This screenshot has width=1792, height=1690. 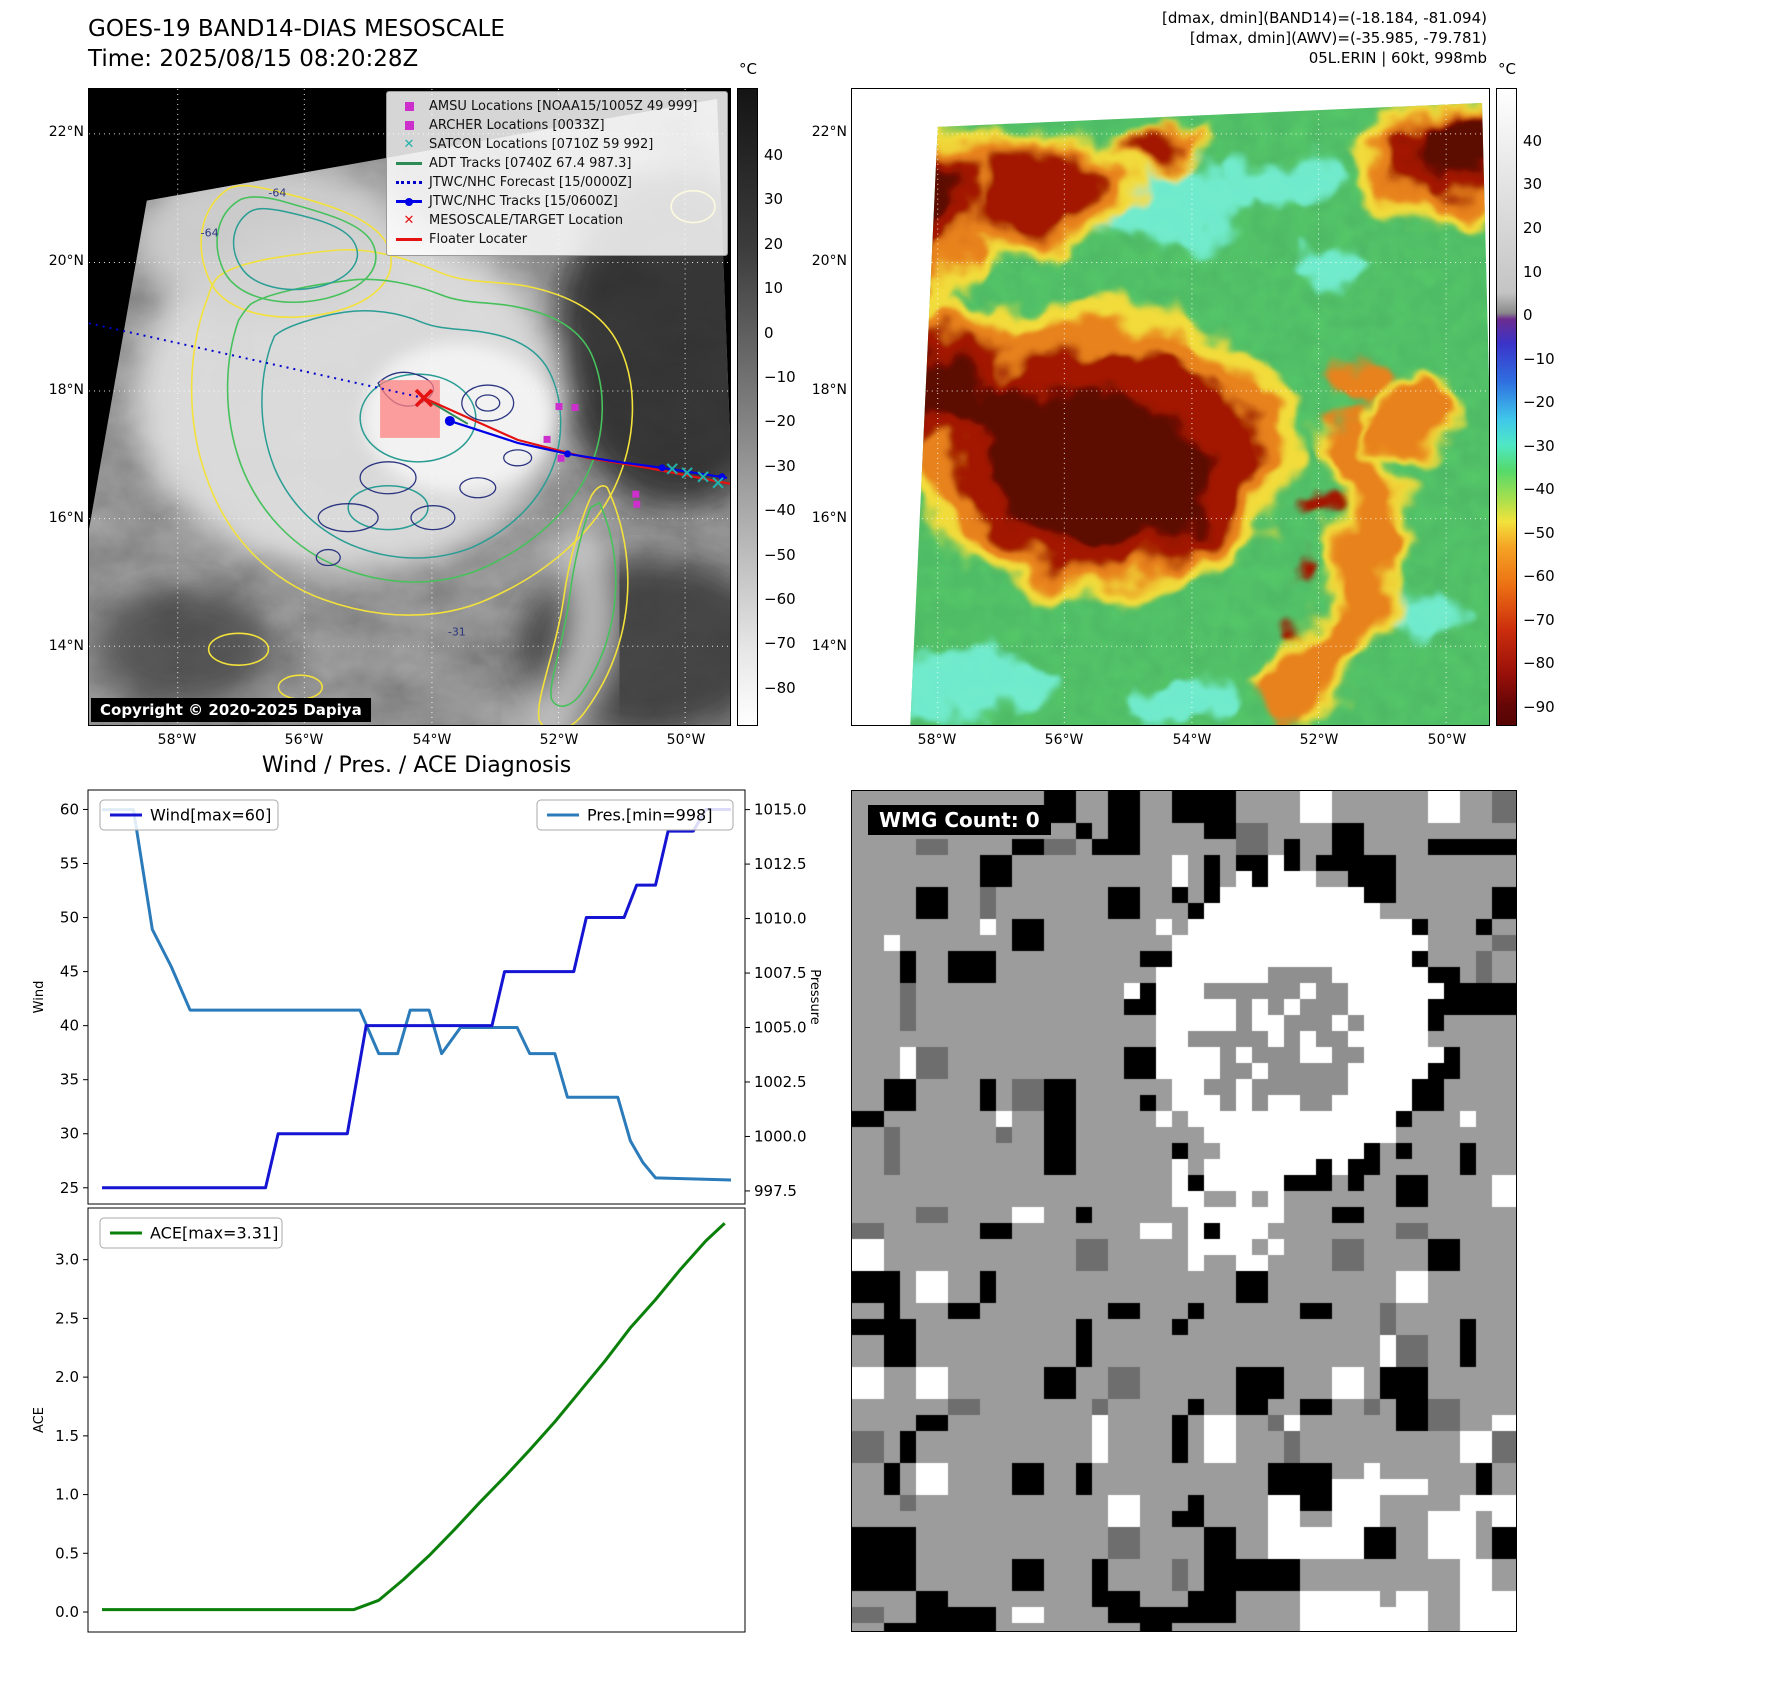 I want to click on legend-item-label: JTWC/NHC Tracks [15/0600Z], so click(x=523, y=201).